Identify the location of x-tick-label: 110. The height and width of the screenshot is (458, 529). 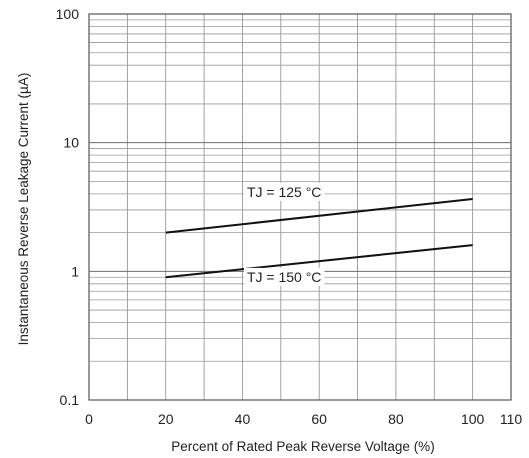
(511, 419).